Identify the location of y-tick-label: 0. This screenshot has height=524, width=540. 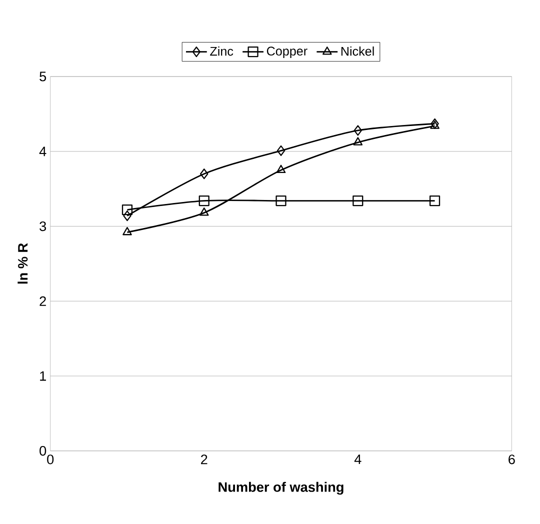
(43, 451).